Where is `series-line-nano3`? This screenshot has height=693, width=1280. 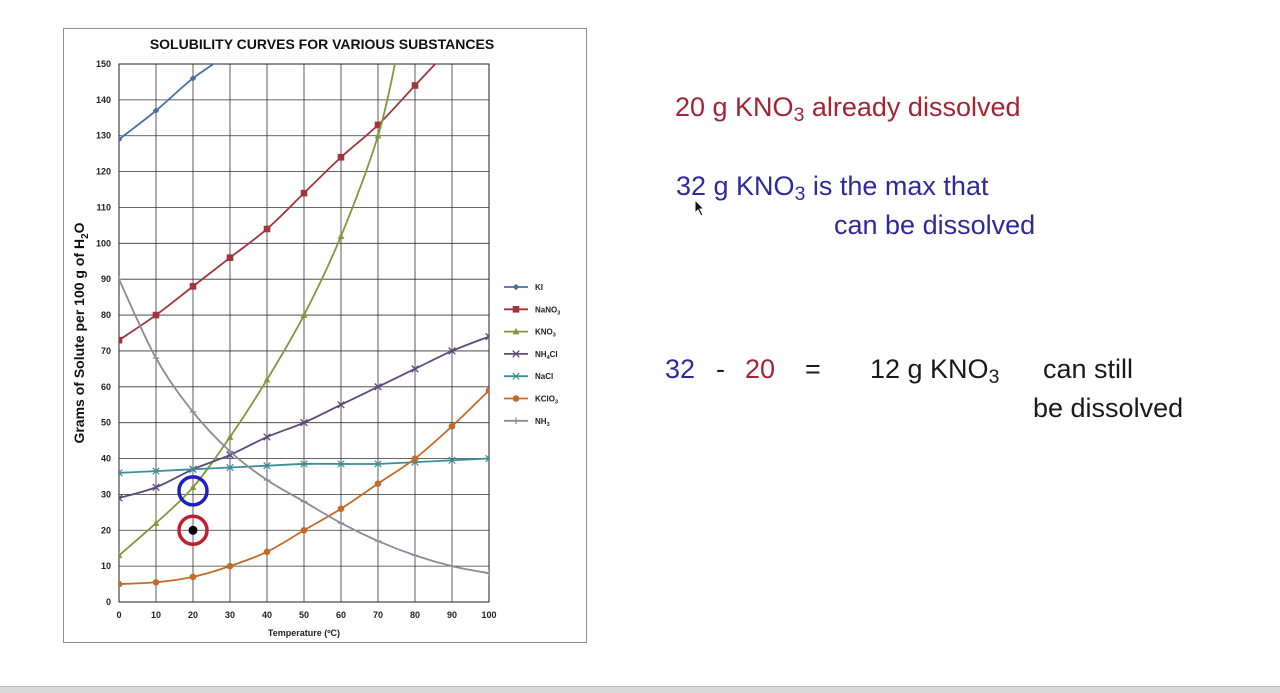
series-line-nano3 is located at coordinates (278, 202).